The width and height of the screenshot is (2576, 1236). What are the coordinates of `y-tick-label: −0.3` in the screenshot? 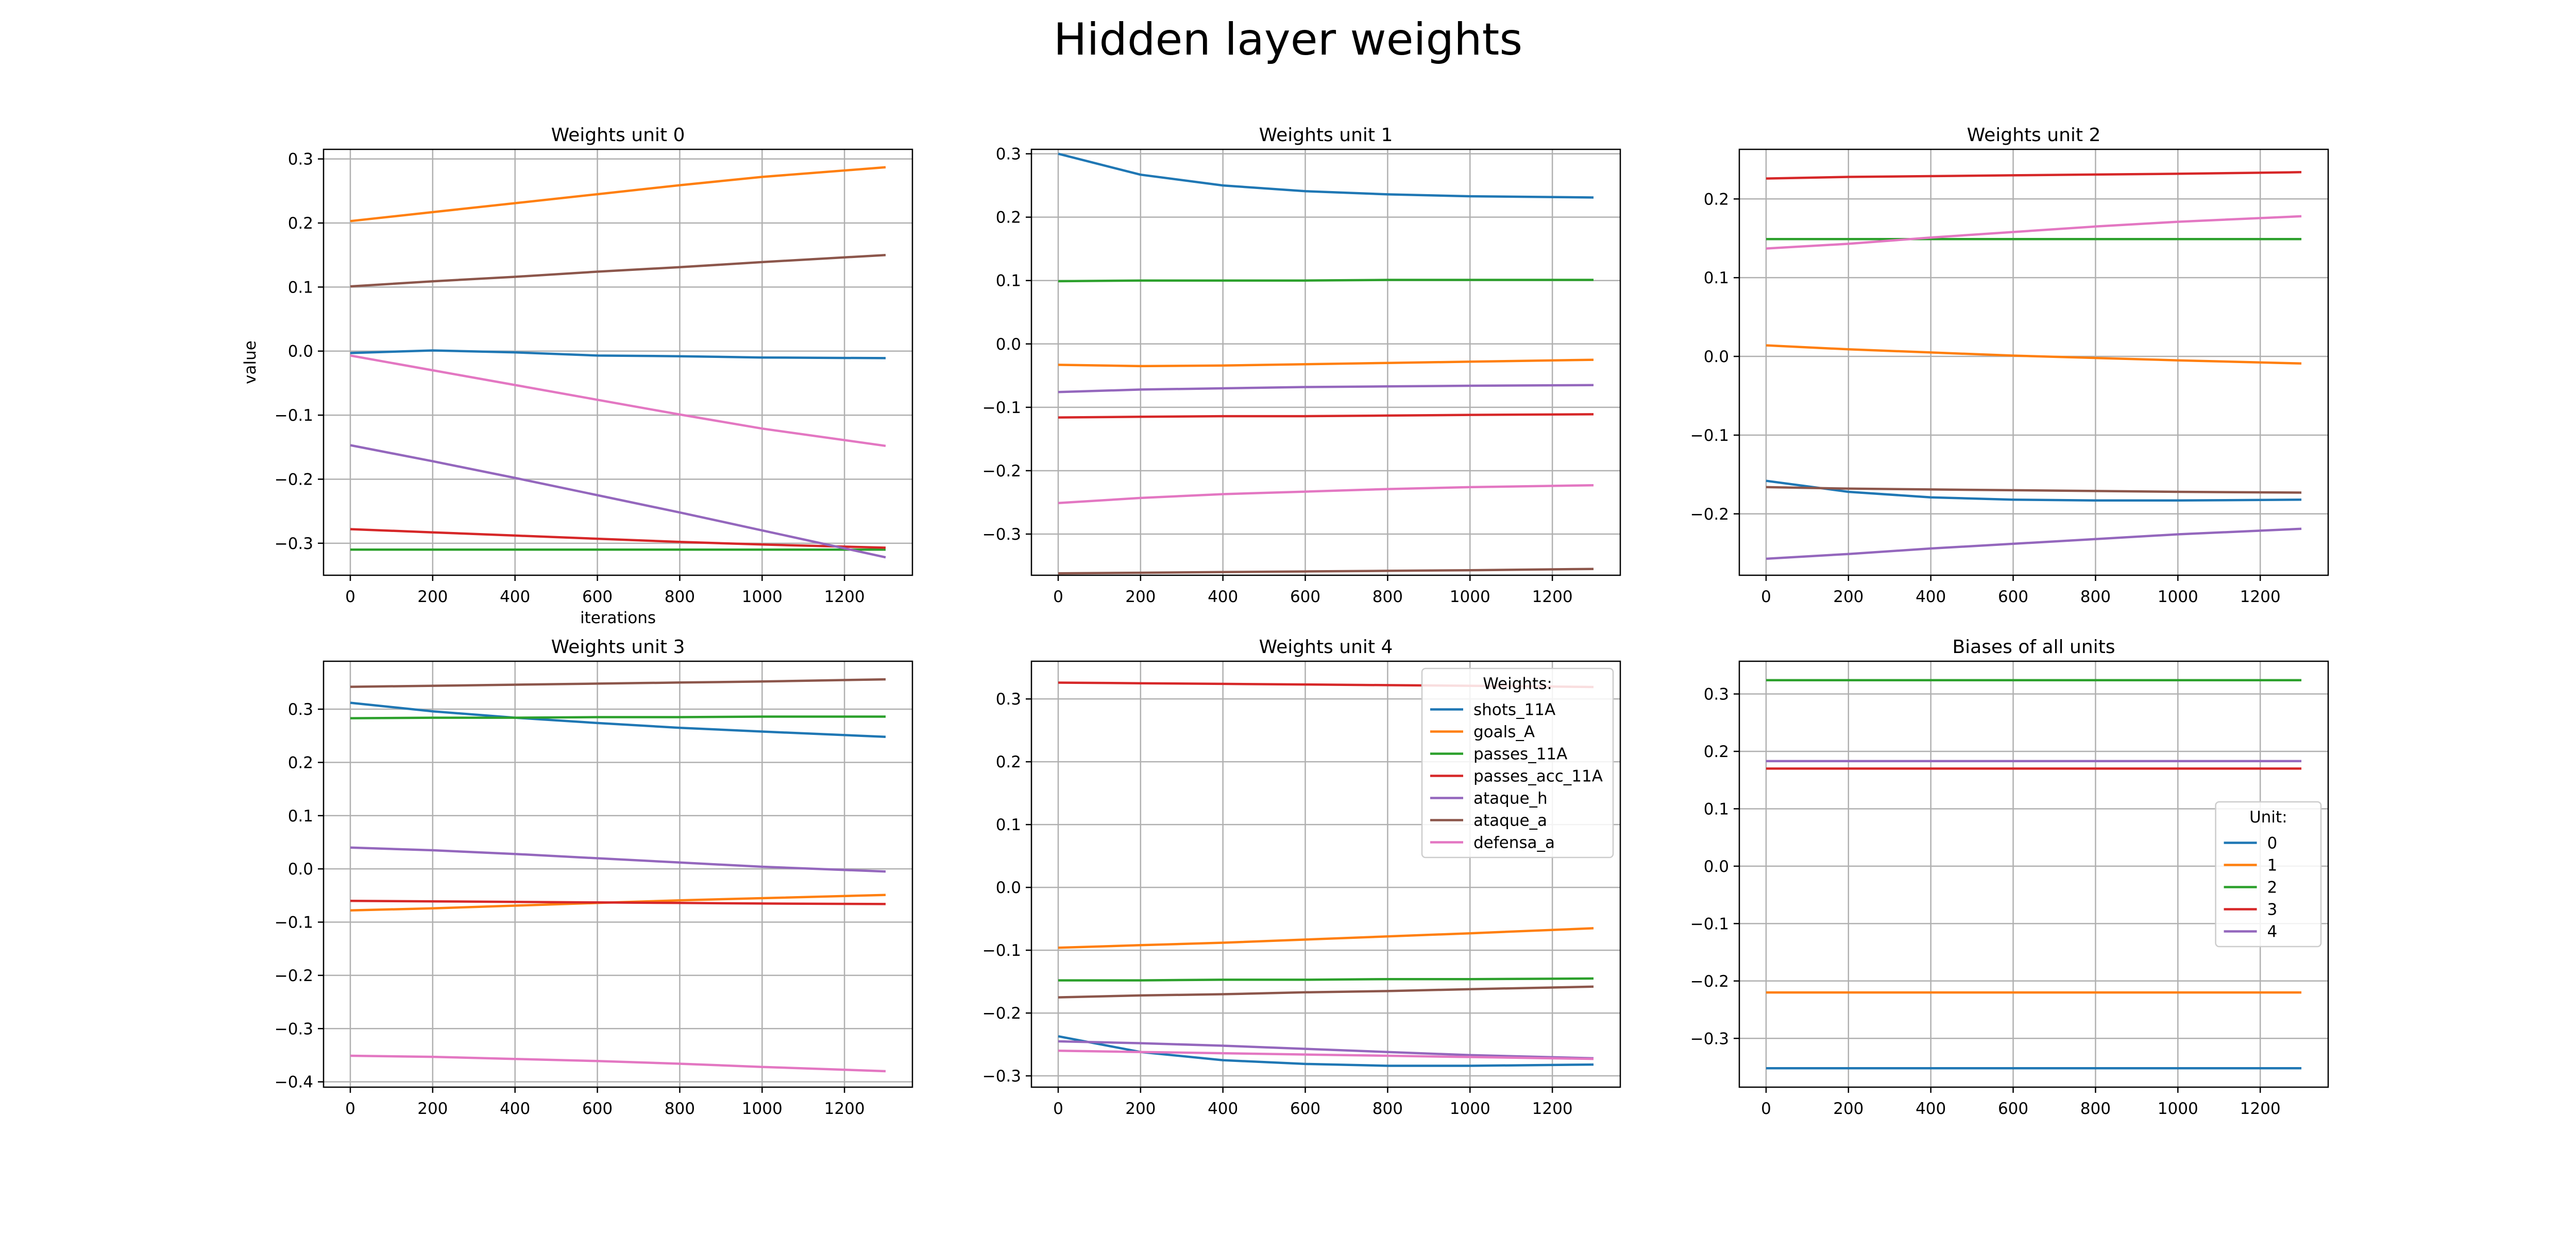 It's located at (1709, 1038).